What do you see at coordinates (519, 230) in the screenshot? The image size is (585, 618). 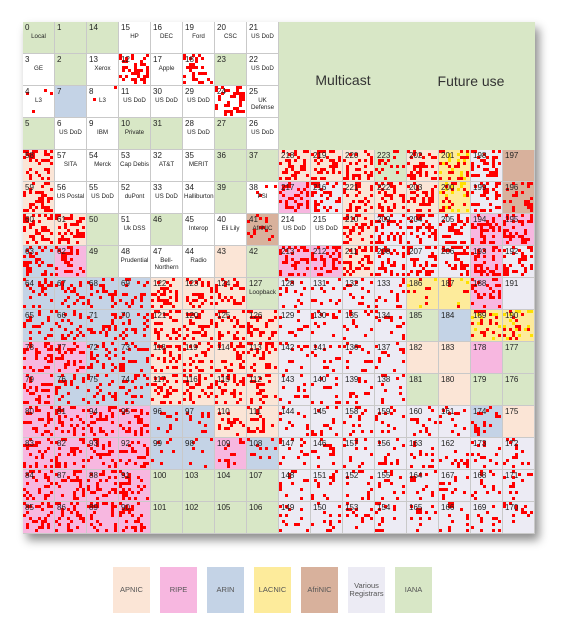 I see `block-cell-195: 195` at bounding box center [519, 230].